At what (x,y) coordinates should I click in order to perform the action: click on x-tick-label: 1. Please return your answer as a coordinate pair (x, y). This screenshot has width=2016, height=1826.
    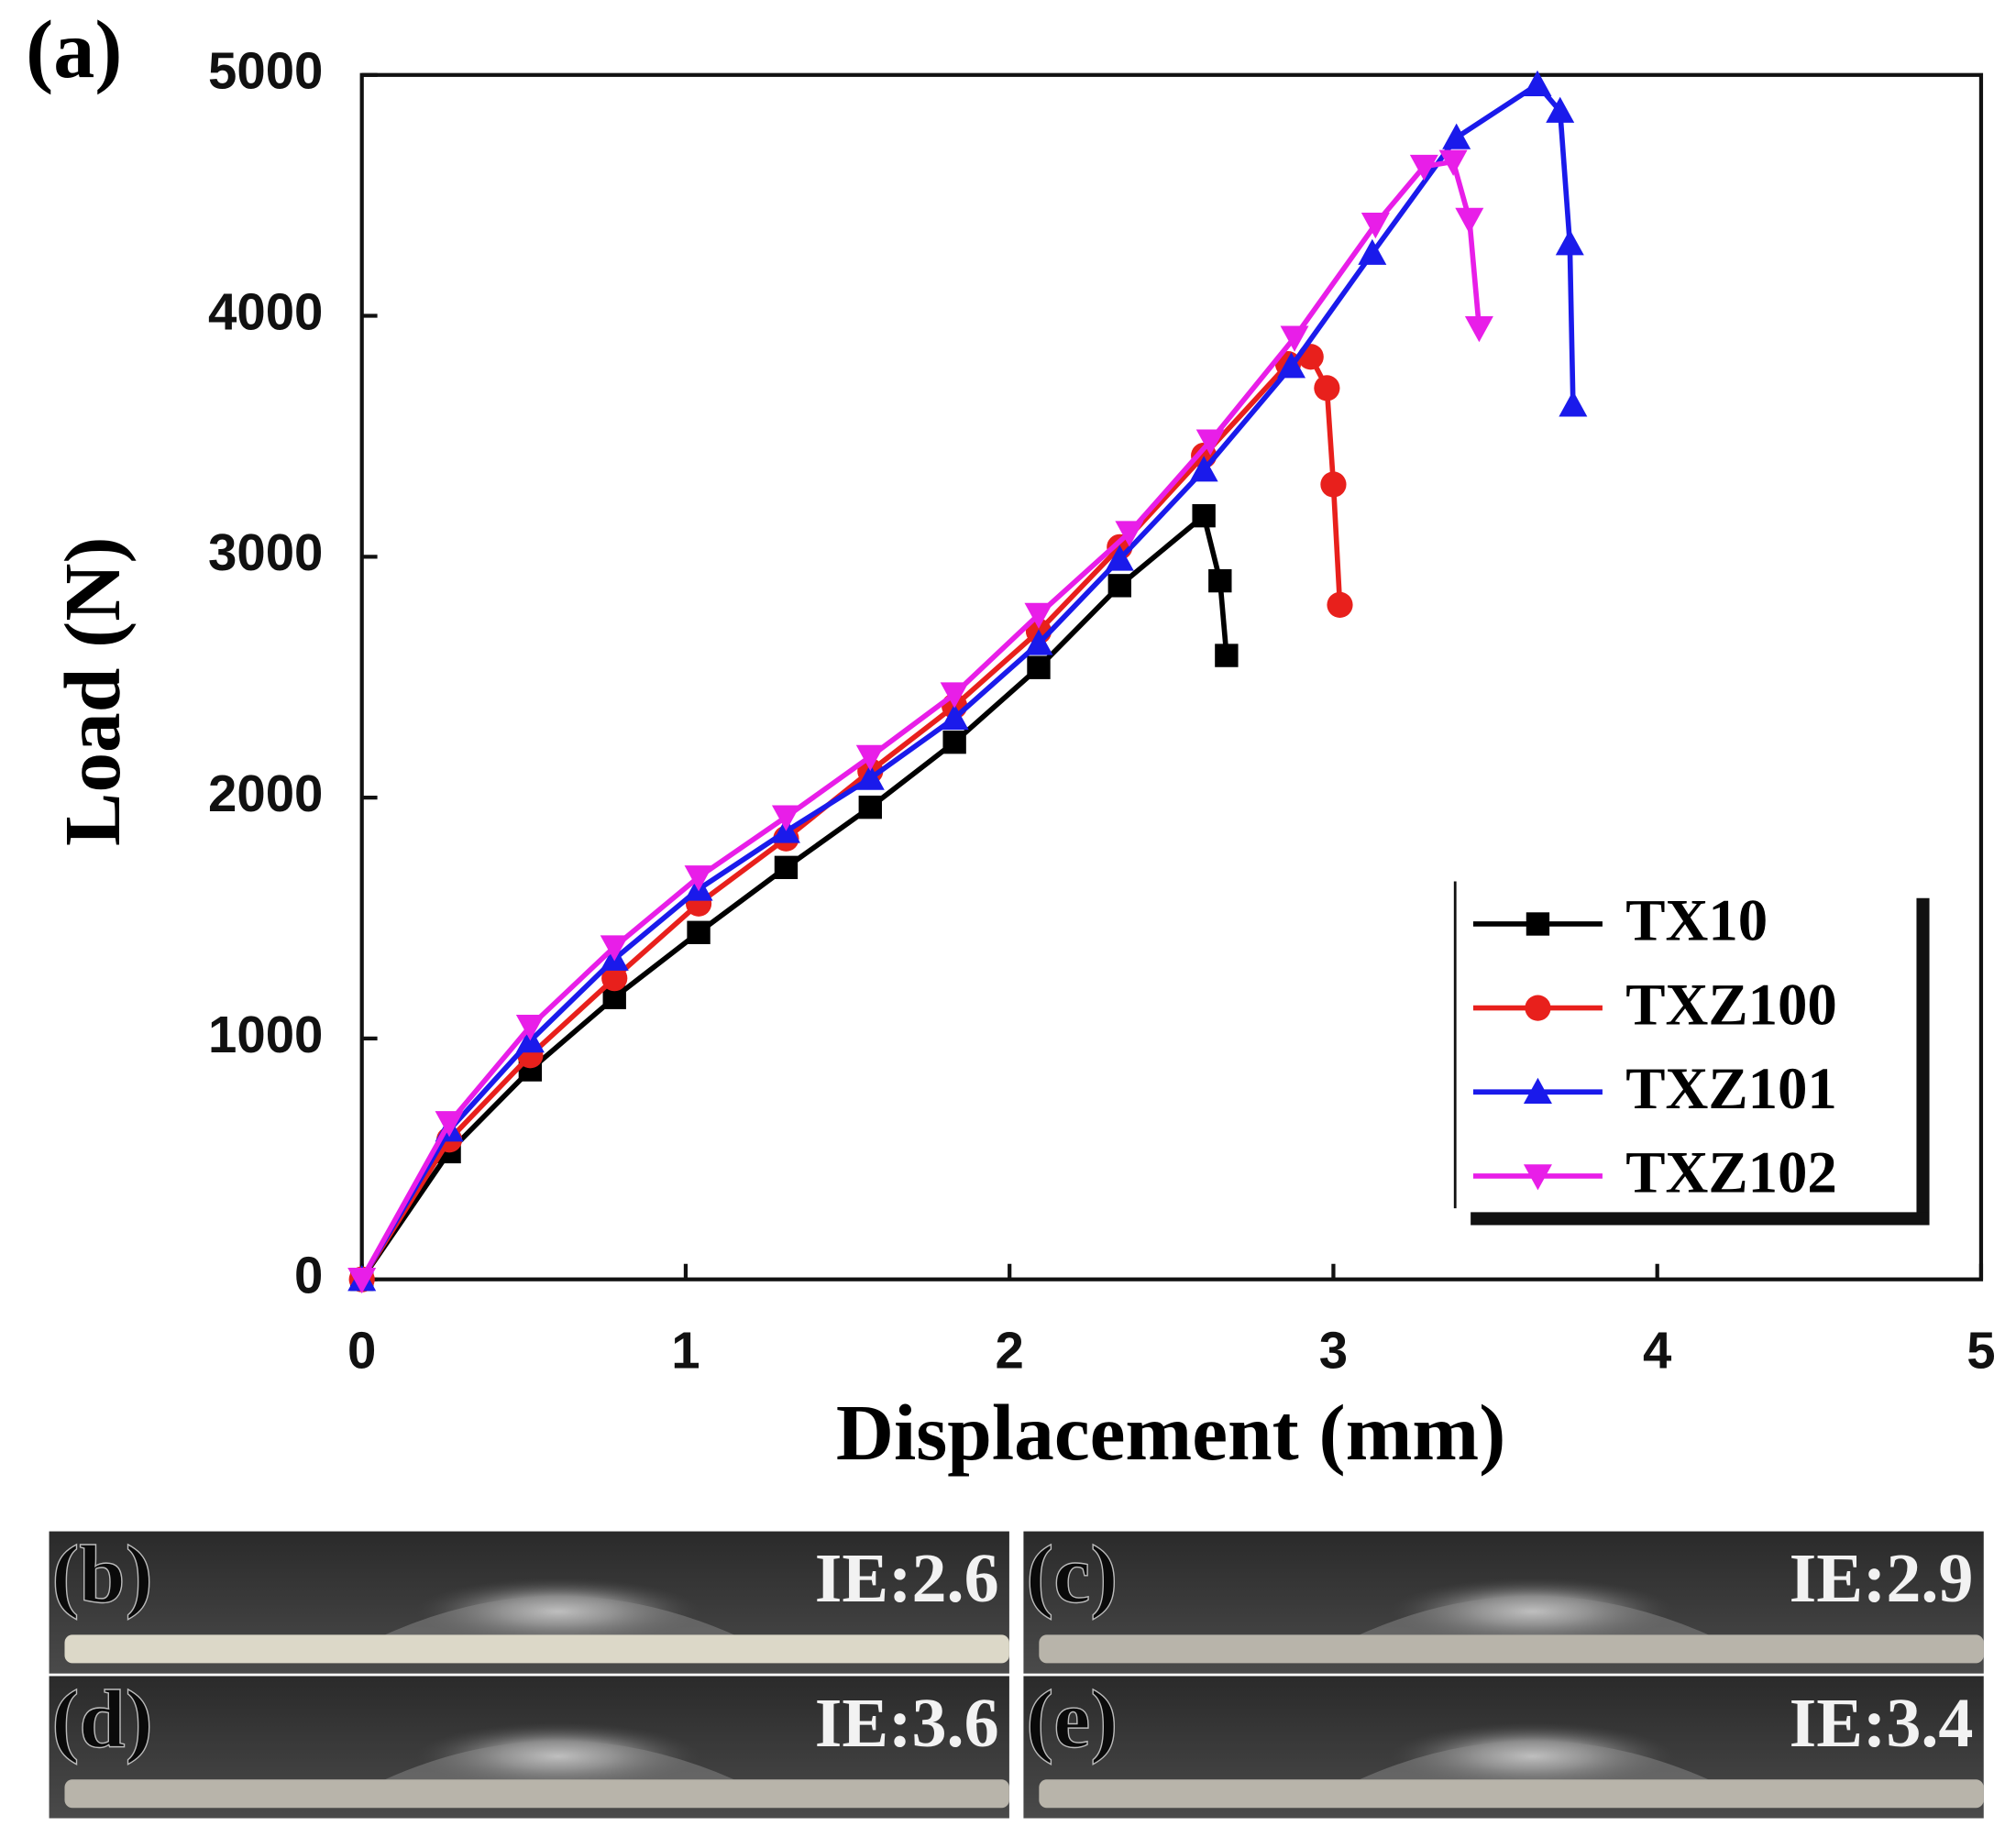
    Looking at the image, I should click on (685, 1350).